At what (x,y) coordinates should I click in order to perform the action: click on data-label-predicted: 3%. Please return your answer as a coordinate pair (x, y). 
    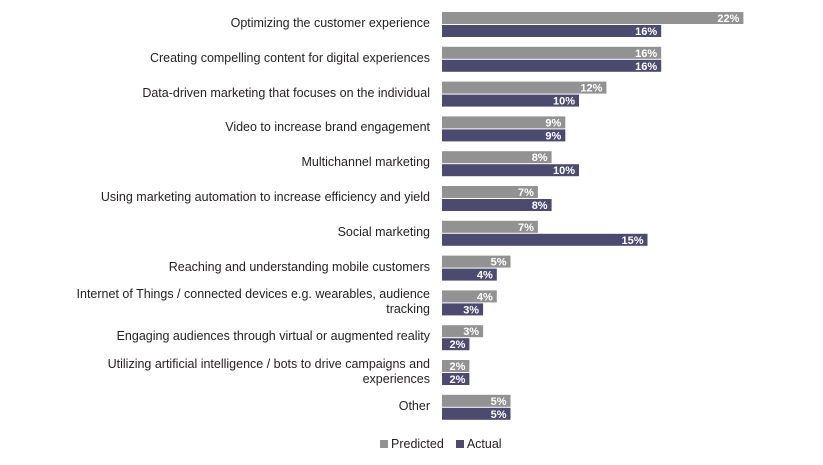
    Looking at the image, I should click on (471, 332).